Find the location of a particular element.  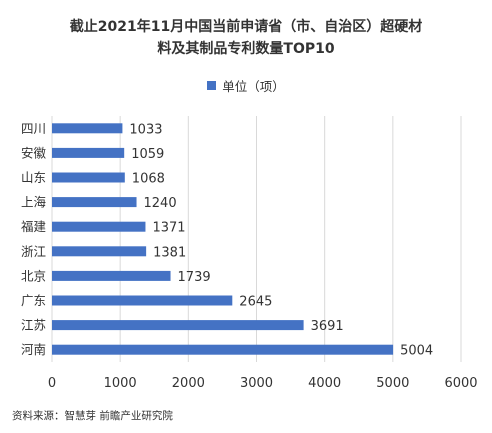

y-tick-label-5: 浙江 is located at coordinates (33, 251).